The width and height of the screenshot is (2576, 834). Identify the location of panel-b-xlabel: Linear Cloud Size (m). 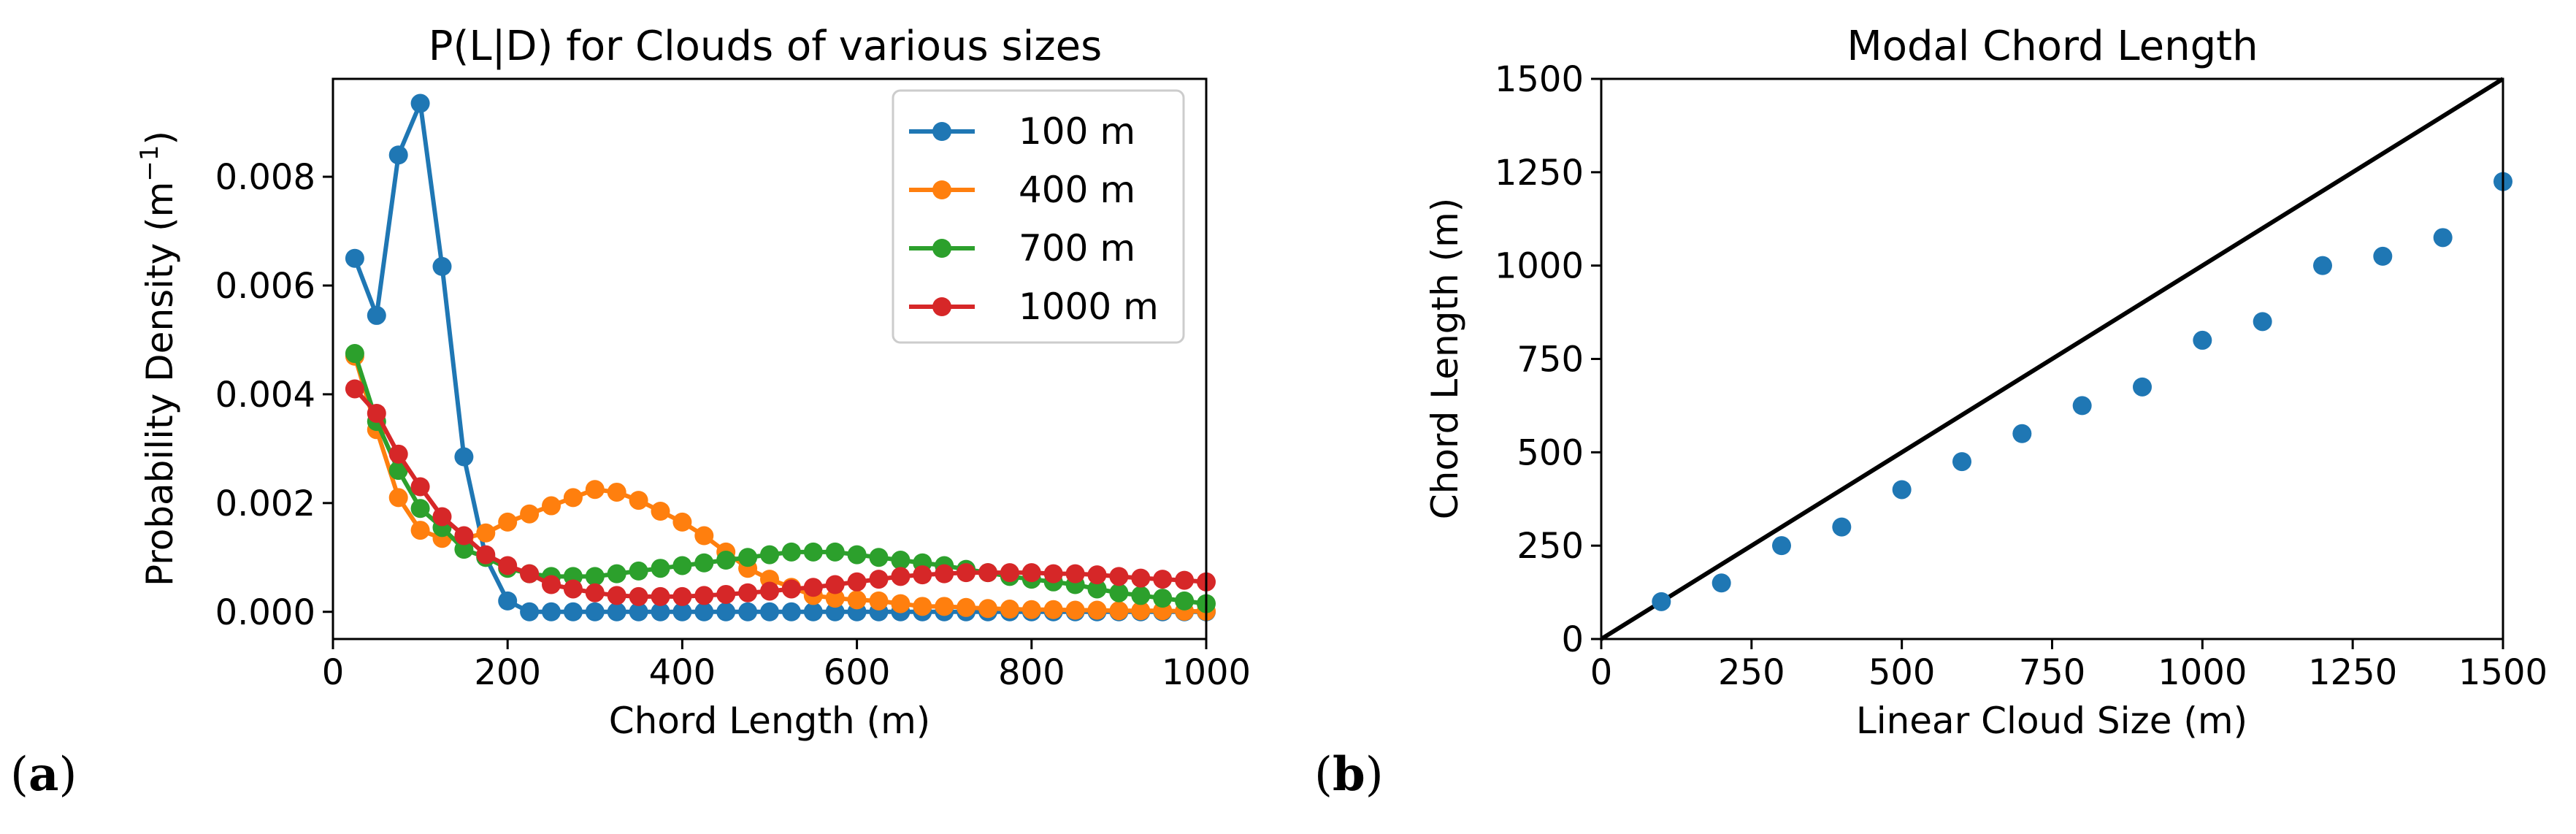
(2051, 721).